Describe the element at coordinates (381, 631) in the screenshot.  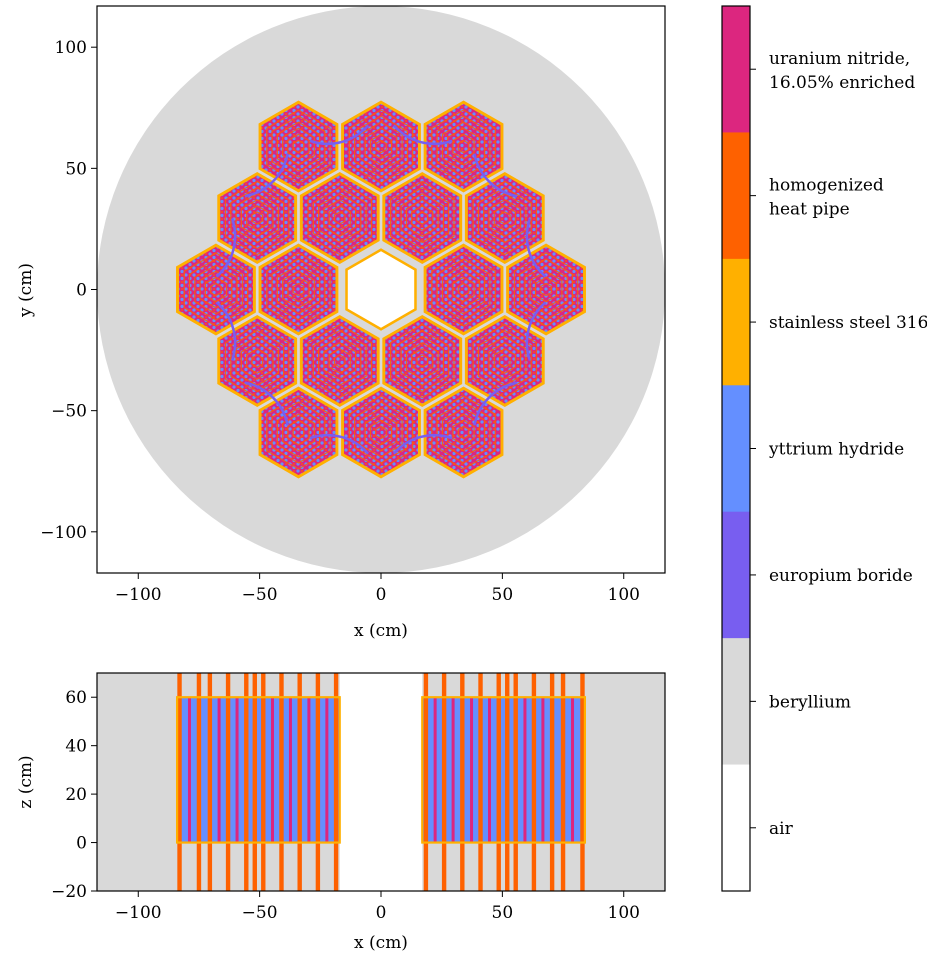
I see `xy-x-axis-label: x (cm)` at that location.